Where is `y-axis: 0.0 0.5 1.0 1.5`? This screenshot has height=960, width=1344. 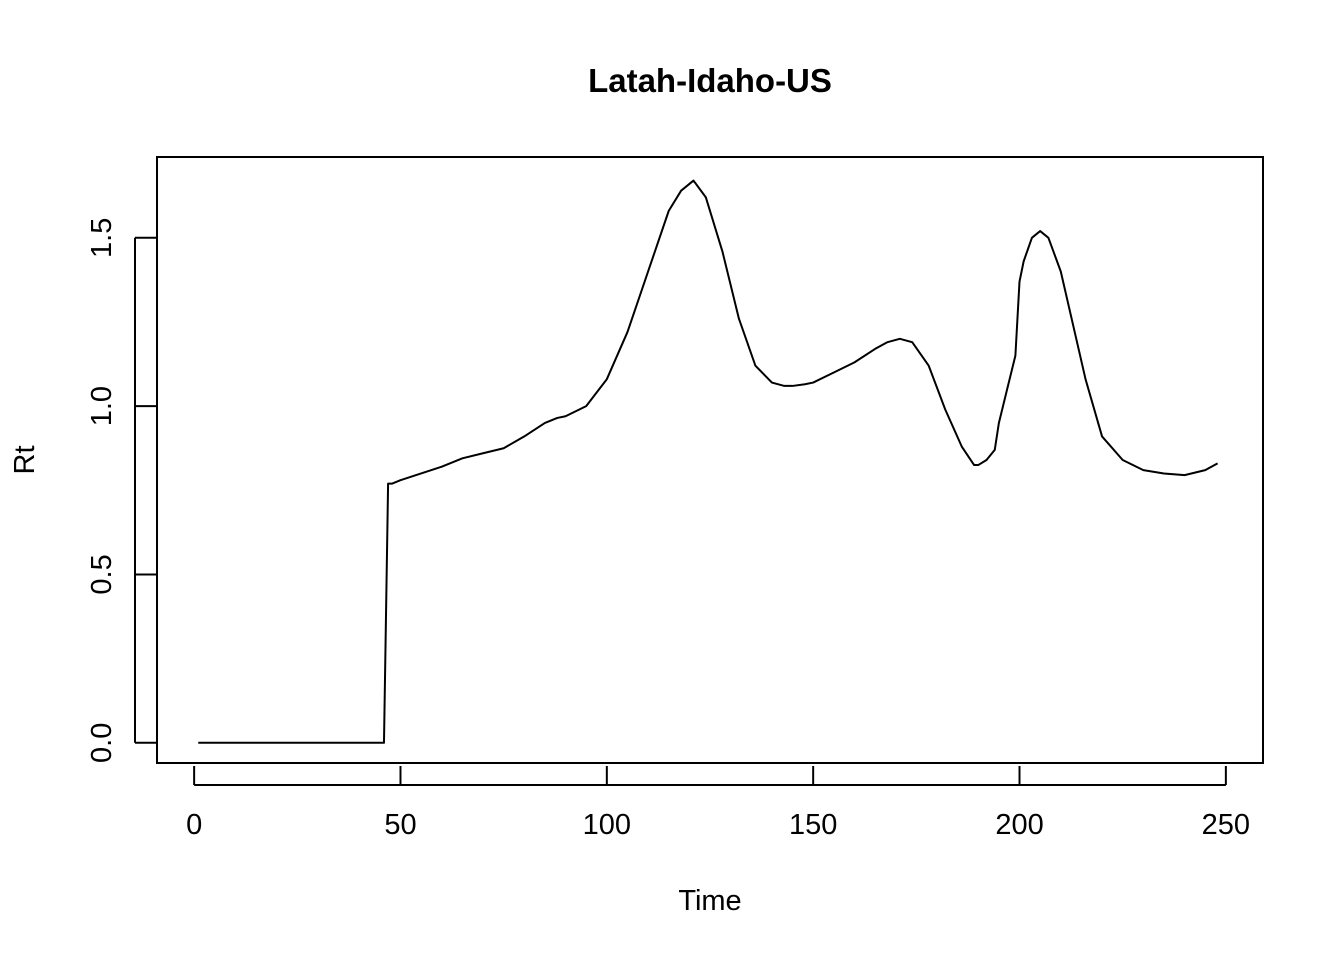
y-axis: 0.0 0.5 1.0 1.5 is located at coordinates (121, 490).